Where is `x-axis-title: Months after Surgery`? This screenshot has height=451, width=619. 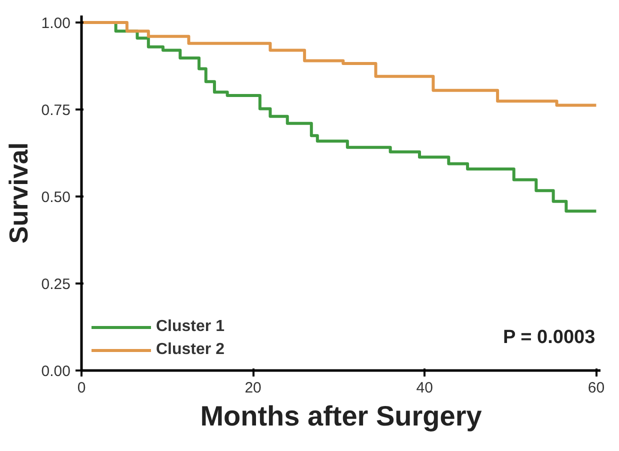 x-axis-title: Months after Surgery is located at coordinates (341, 416).